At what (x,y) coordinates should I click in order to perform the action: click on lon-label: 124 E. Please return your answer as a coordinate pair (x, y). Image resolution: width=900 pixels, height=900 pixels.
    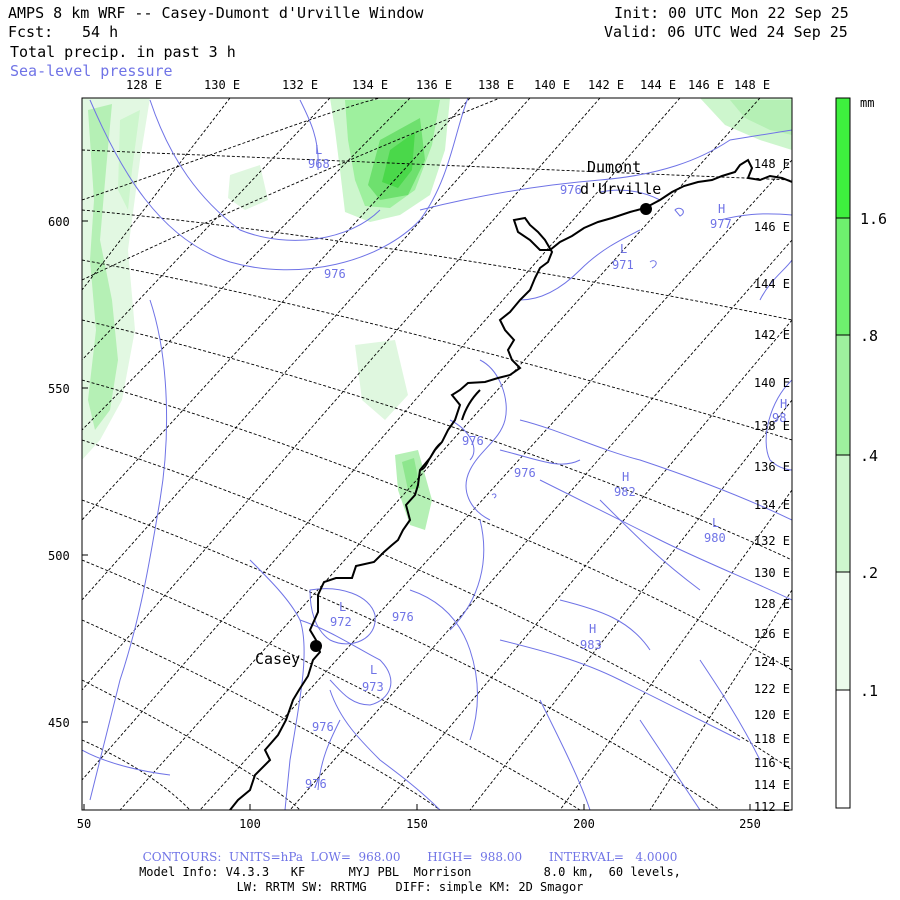
    Looking at the image, I should click on (772, 662).